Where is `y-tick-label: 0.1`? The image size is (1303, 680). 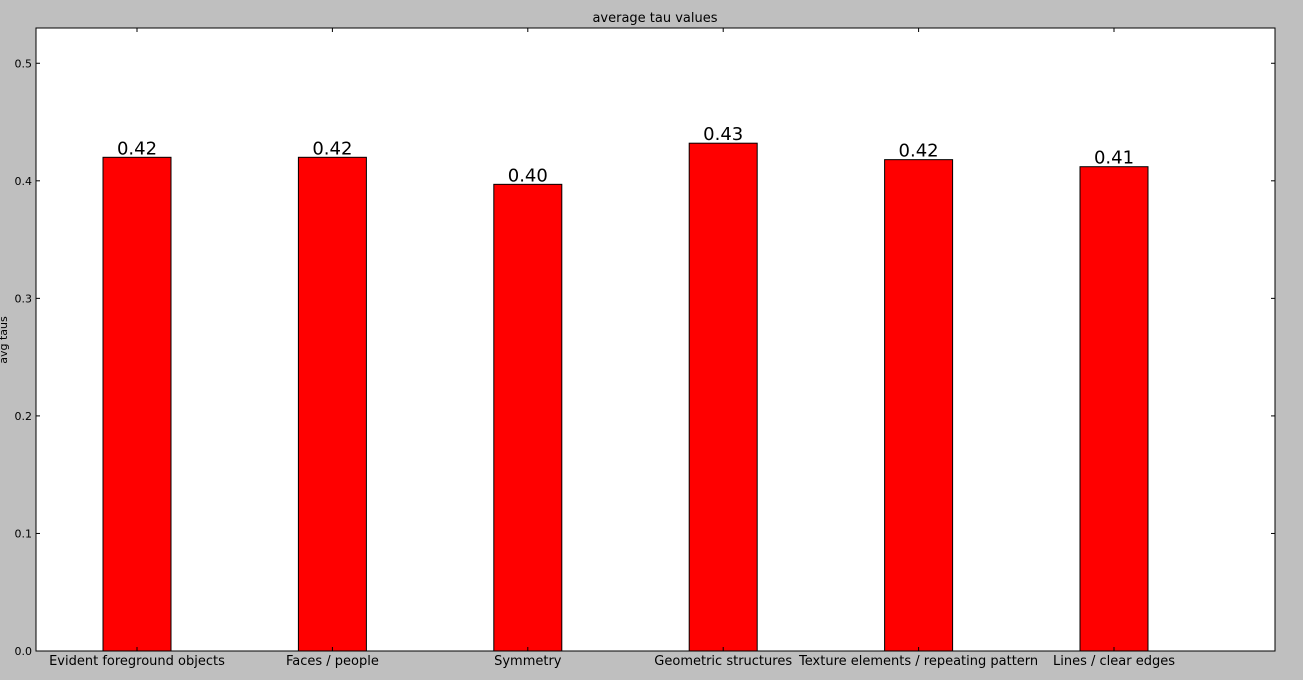
y-tick-label: 0.1 is located at coordinates (24, 533).